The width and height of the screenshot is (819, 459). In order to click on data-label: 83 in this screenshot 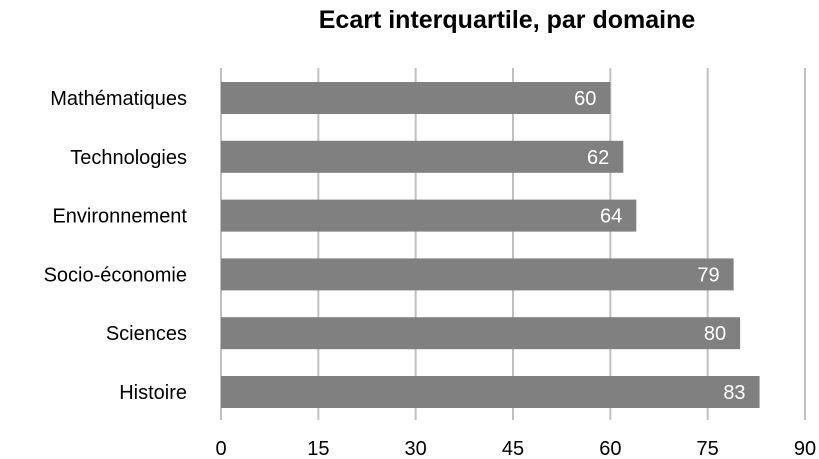, I will do `click(734, 393)`.